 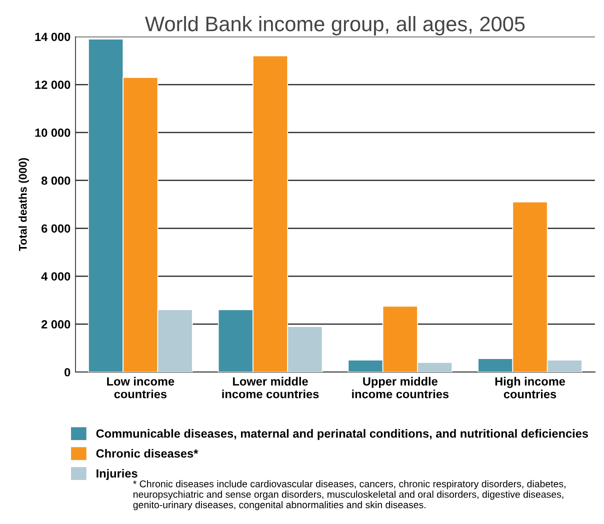 What do you see at coordinates (56, 228) in the screenshot?
I see `y-tick-label: 6 000` at bounding box center [56, 228].